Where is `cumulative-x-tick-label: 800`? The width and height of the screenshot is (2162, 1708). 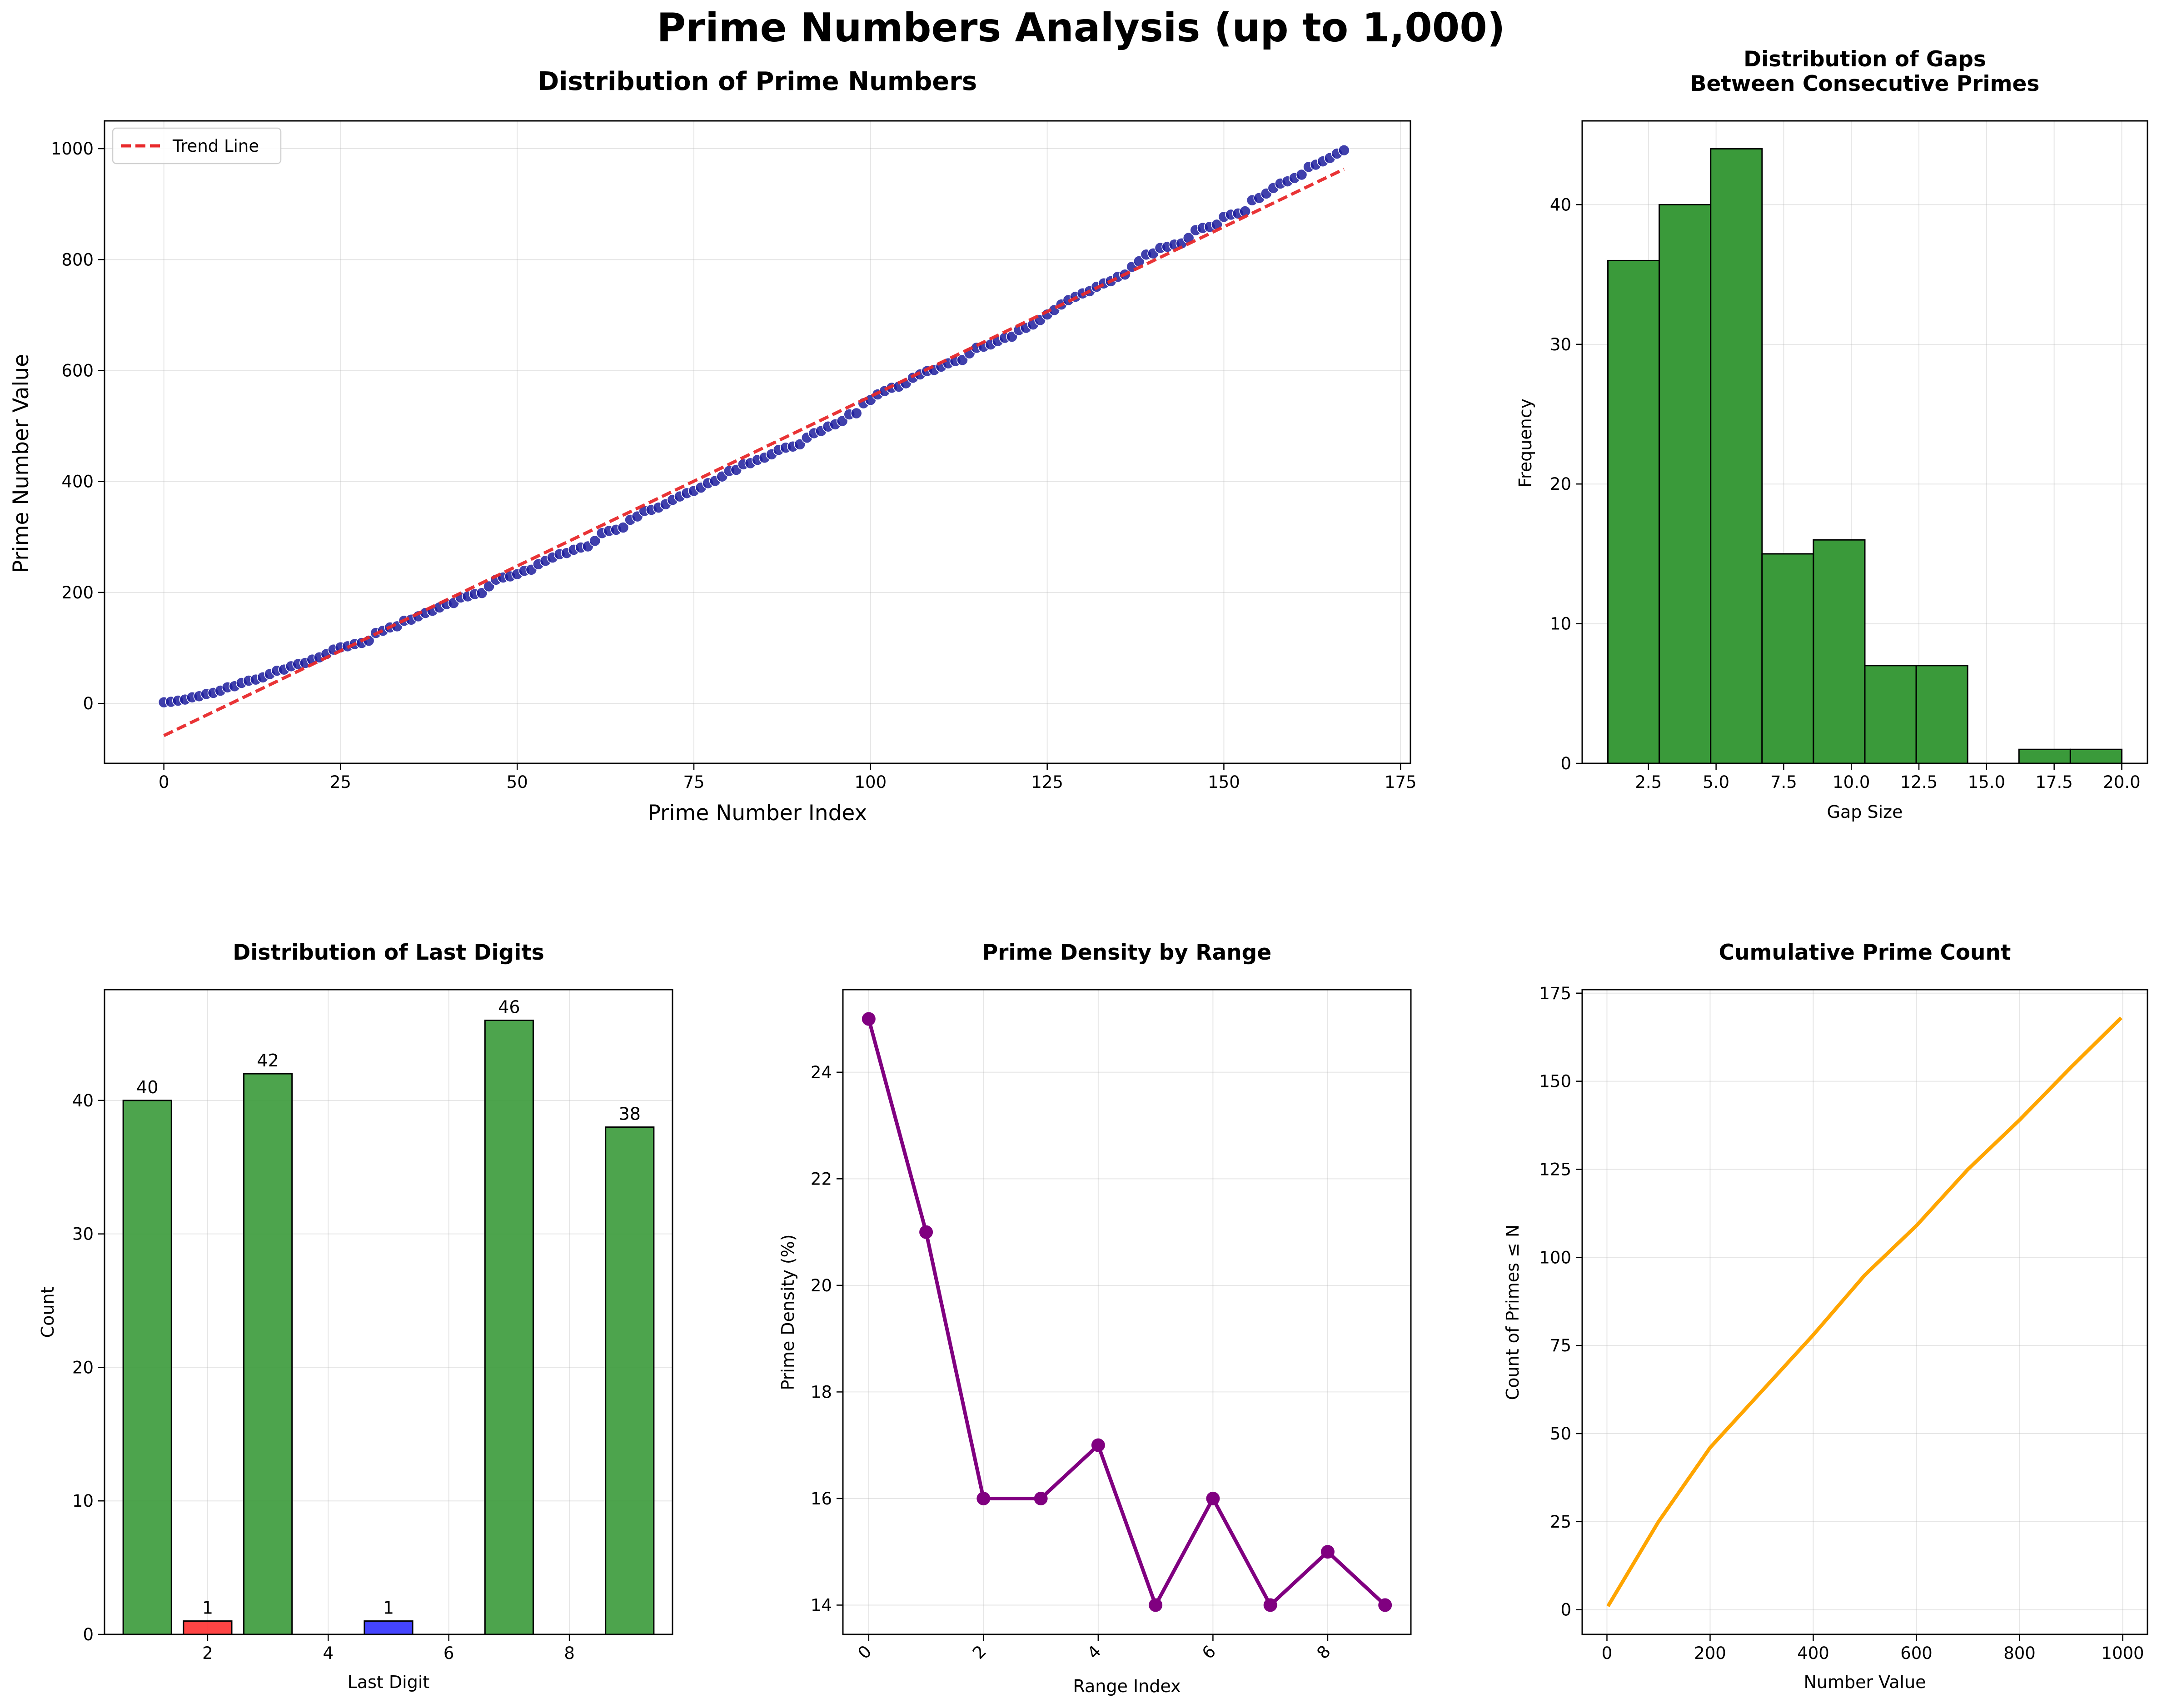 cumulative-x-tick-label: 800 is located at coordinates (2019, 1653).